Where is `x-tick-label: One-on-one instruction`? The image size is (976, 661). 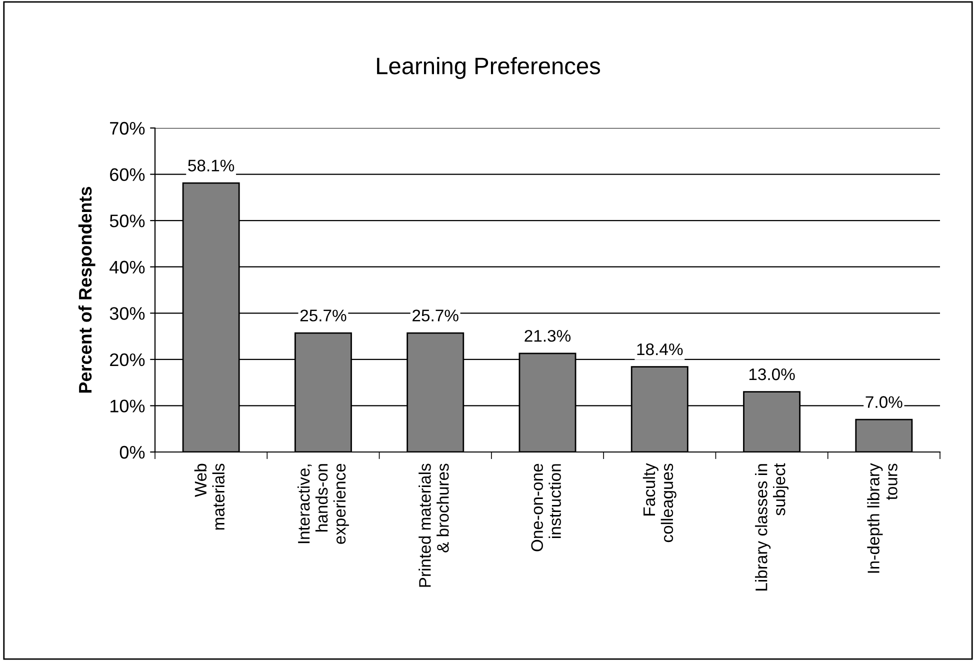 x-tick-label: One-on-one instruction is located at coordinates (546, 508).